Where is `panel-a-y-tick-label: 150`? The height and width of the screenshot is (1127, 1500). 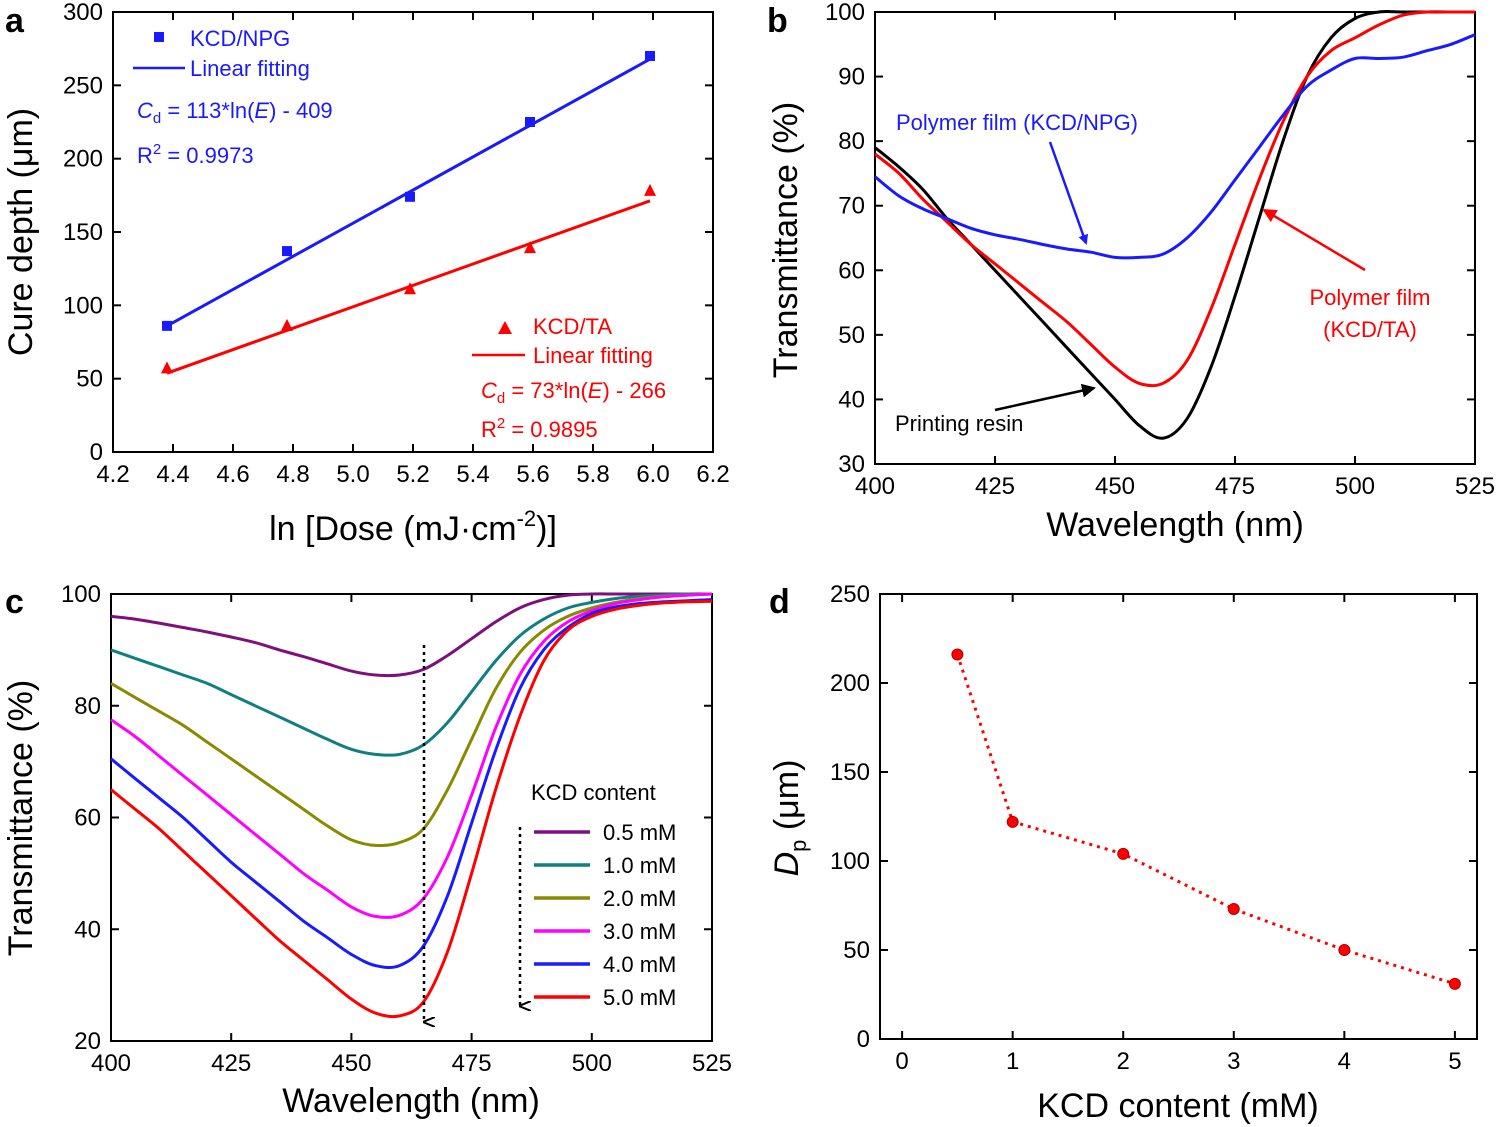
panel-a-y-tick-label: 150 is located at coordinates (83, 232).